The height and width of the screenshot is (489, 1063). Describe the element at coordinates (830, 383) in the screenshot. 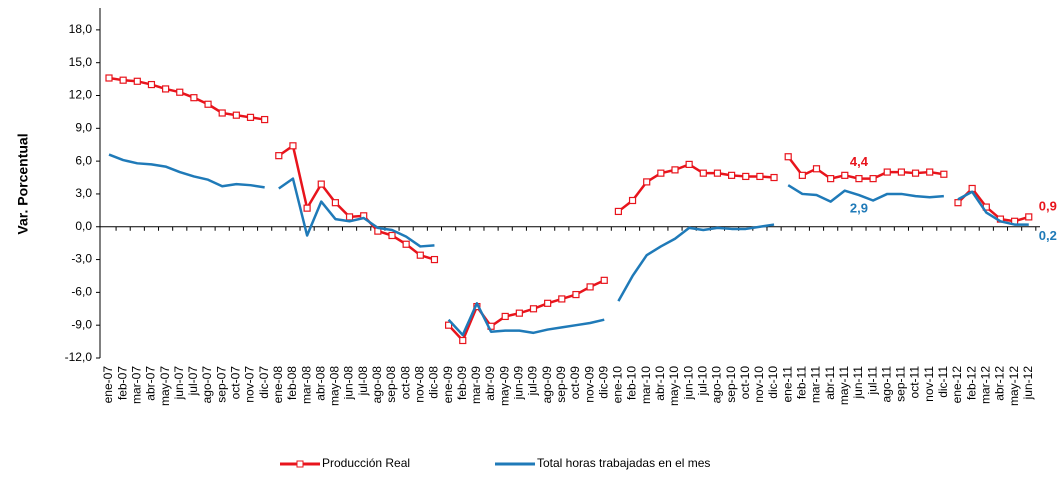

I see `x-tick-label: abr-11` at that location.